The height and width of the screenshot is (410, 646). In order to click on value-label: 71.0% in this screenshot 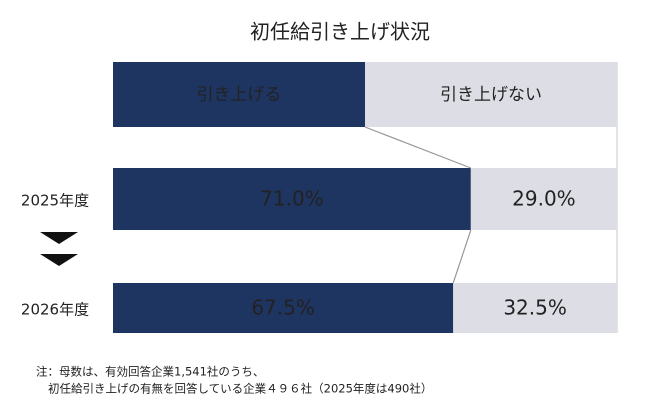, I will do `click(292, 199)`.